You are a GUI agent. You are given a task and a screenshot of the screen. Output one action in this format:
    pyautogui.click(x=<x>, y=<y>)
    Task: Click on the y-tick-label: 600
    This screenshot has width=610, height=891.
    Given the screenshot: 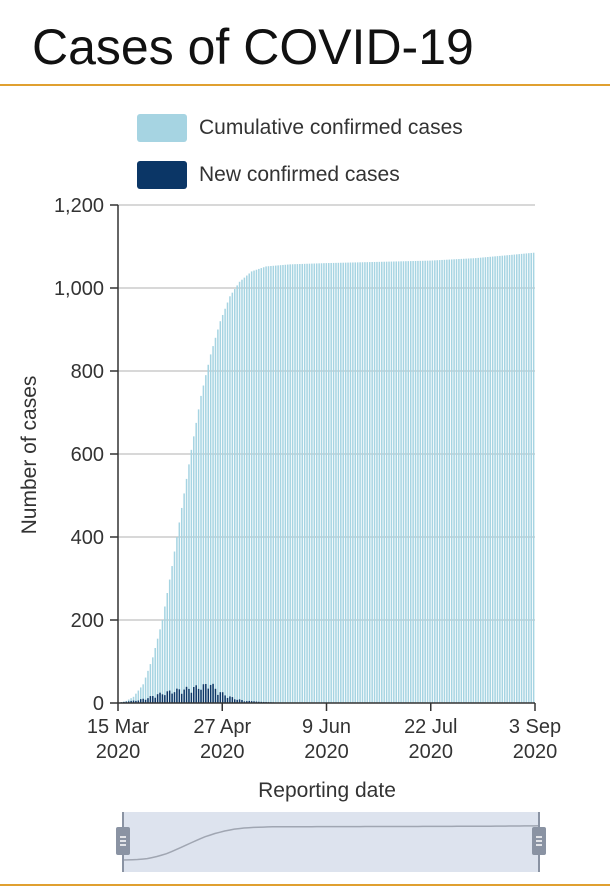 What is the action you would take?
    pyautogui.click(x=87, y=455)
    